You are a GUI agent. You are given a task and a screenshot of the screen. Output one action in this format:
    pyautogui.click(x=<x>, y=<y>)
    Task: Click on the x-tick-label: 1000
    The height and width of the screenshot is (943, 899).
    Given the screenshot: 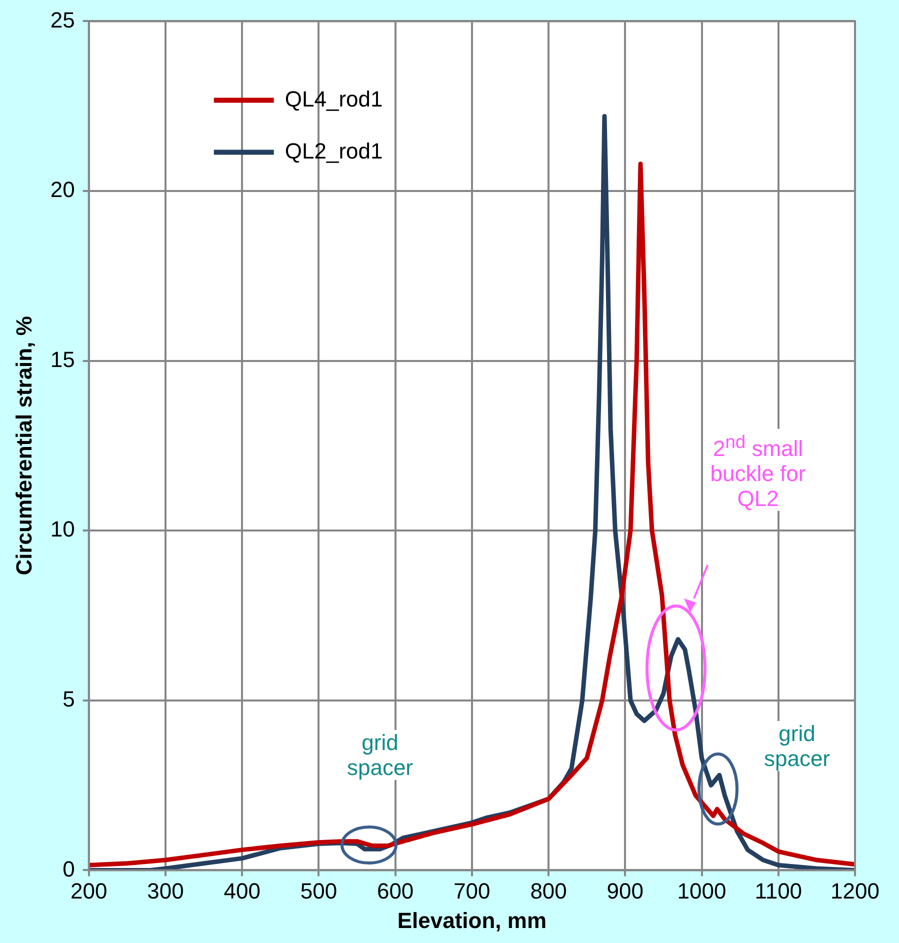 What is the action you would take?
    pyautogui.click(x=701, y=891)
    